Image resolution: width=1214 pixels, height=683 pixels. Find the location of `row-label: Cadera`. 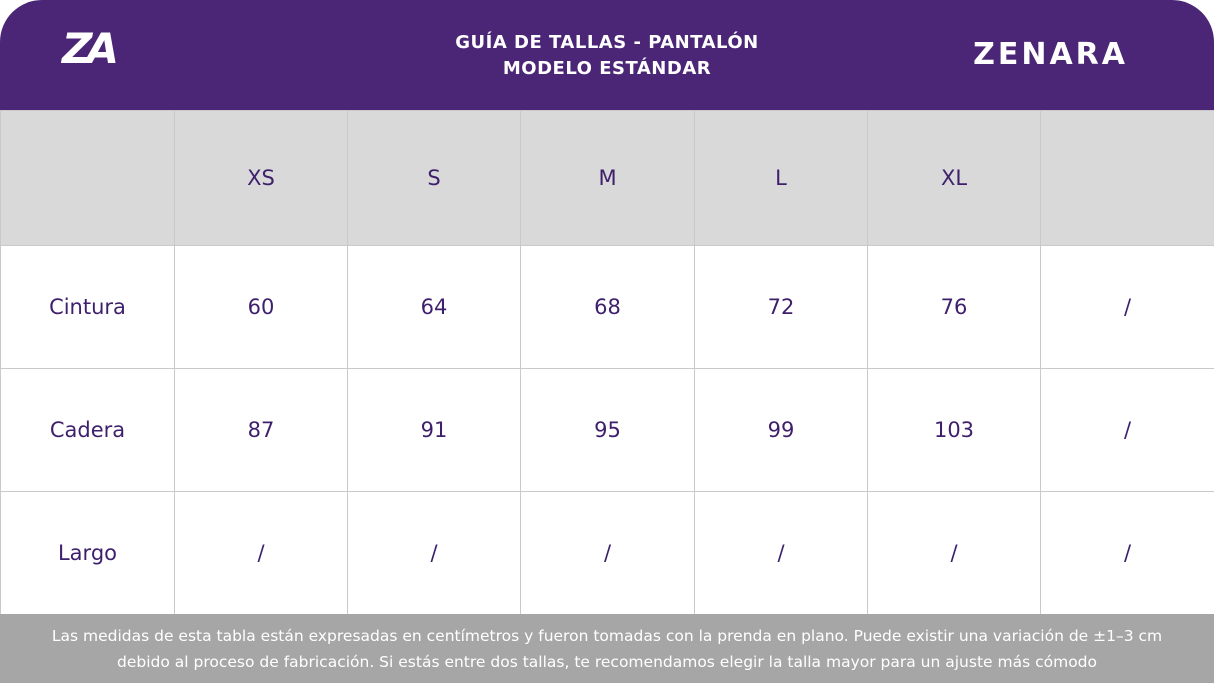

row-label: Cadera is located at coordinates (87, 430).